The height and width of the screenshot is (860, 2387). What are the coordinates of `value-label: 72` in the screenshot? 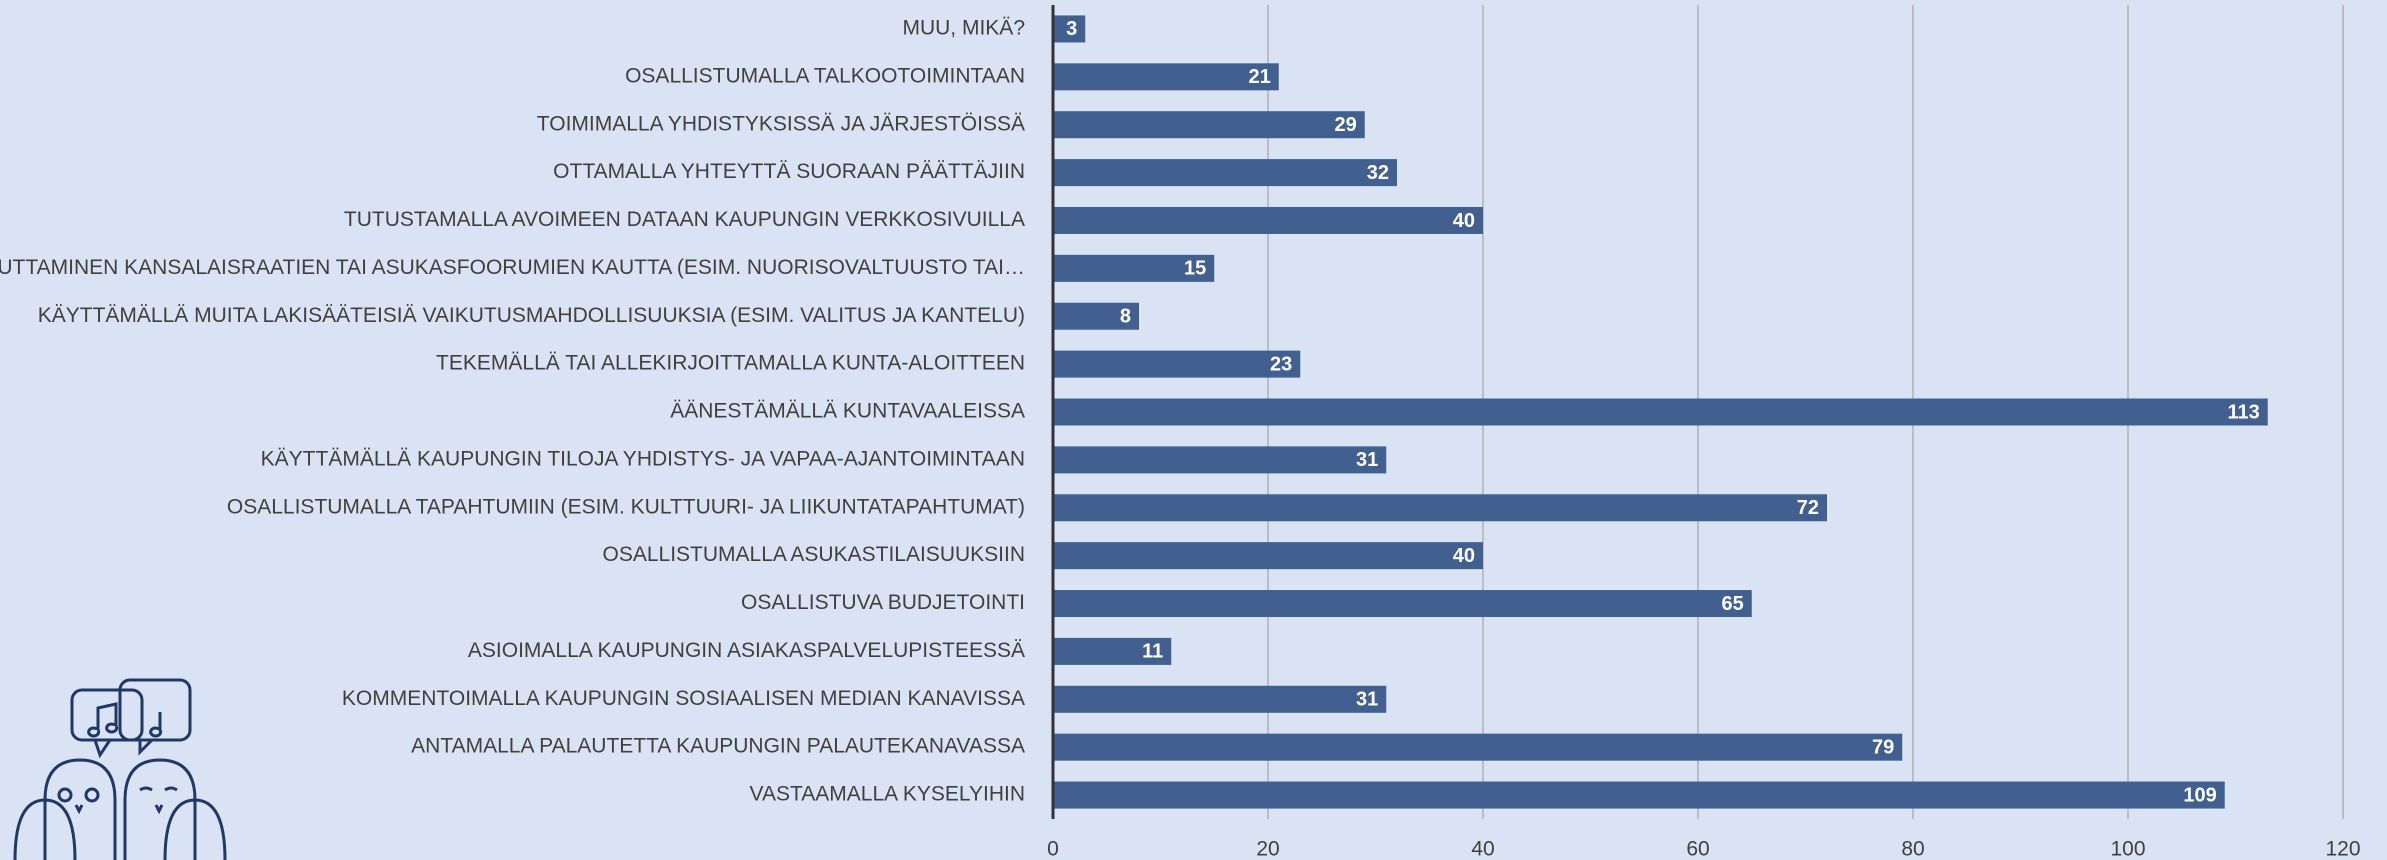 It's located at (1808, 508).